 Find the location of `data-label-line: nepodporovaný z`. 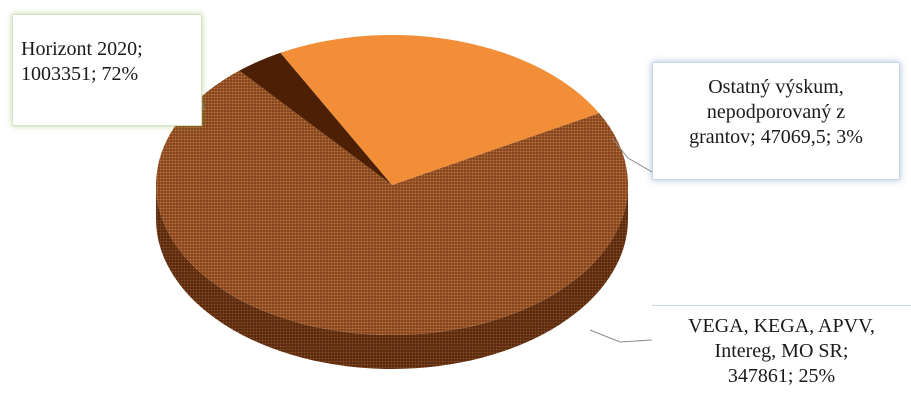

data-label-line: nepodporovaný z is located at coordinates (776, 112).